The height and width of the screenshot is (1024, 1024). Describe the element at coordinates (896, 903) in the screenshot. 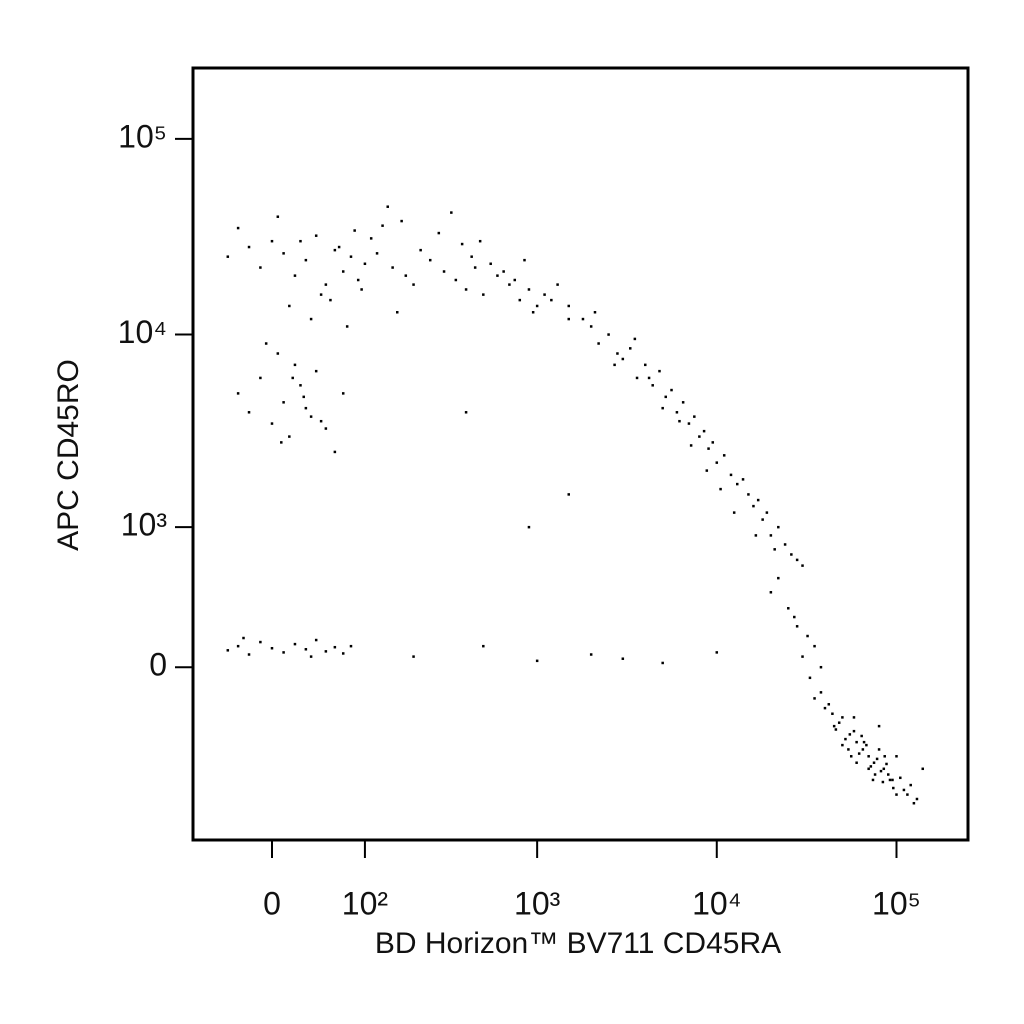

I see `x-tick-label: 10⁵` at that location.